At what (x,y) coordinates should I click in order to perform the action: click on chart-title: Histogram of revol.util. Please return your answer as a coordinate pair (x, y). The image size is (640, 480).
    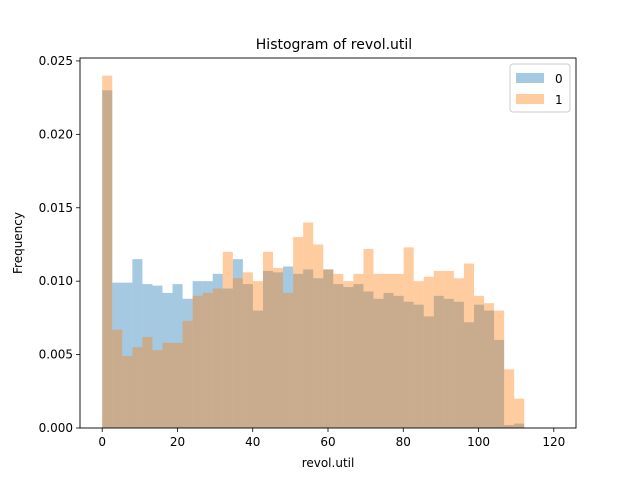
    Looking at the image, I should click on (334, 45).